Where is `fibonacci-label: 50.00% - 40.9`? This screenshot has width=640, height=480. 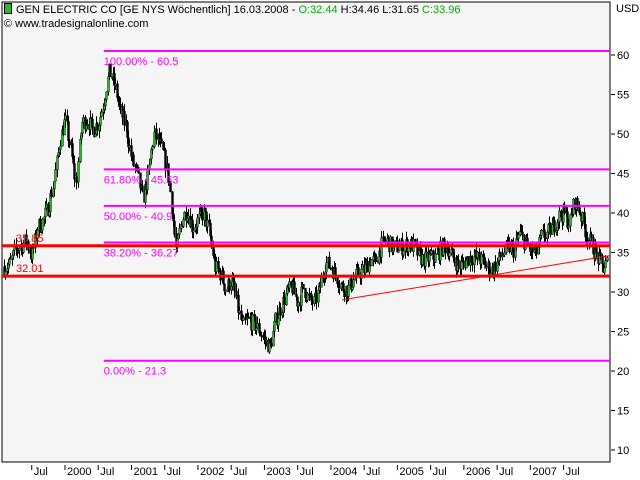
fibonacci-label: 50.00% - 40.9 is located at coordinates (138, 217).